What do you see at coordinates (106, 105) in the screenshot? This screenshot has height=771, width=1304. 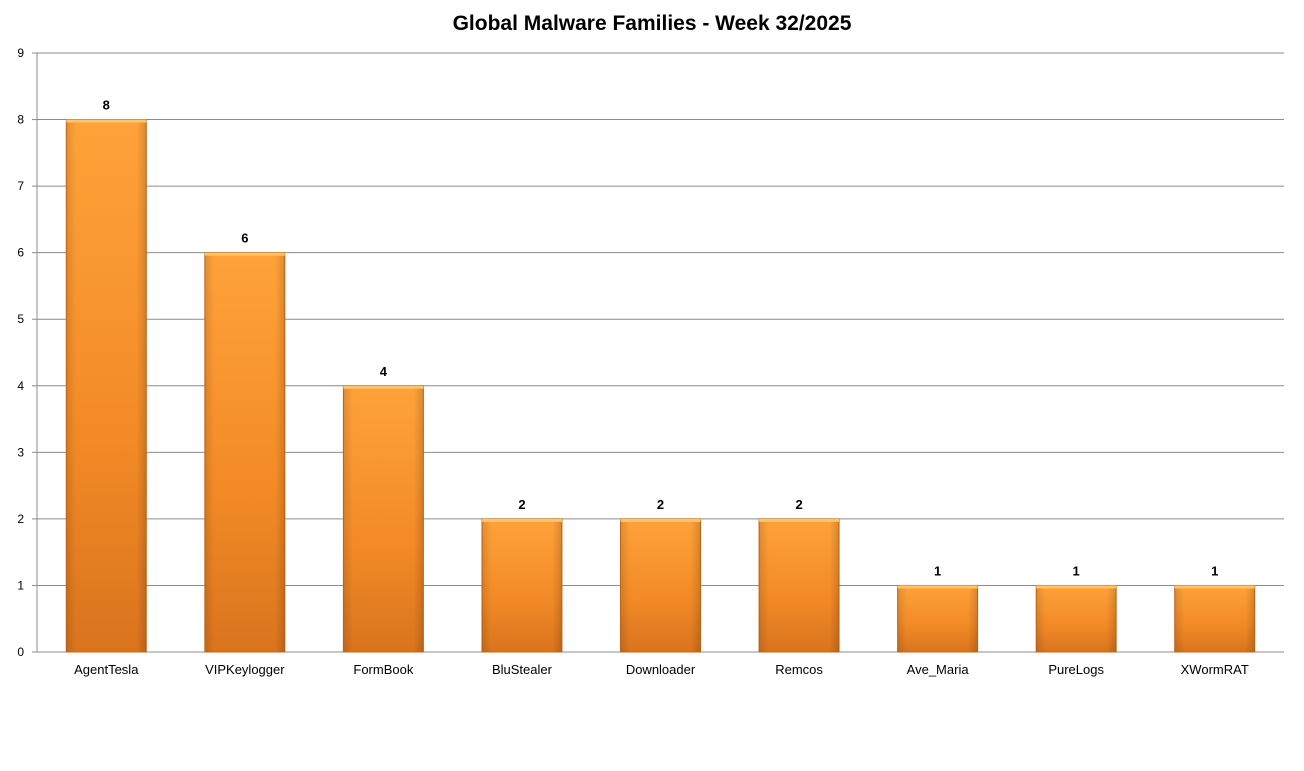 I see `data-label: 8` at bounding box center [106, 105].